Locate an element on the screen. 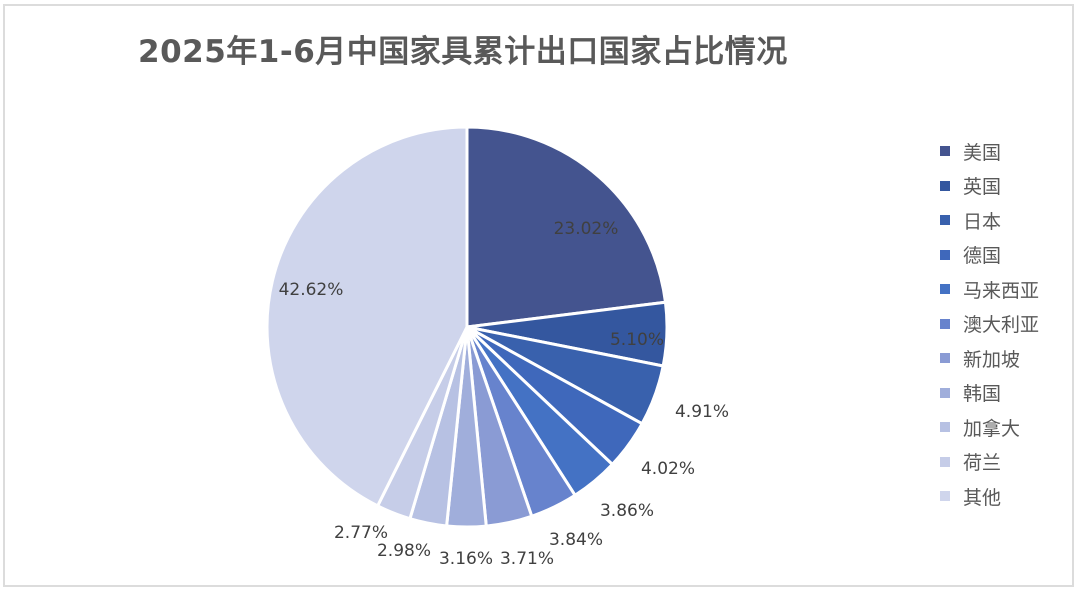 Image resolution: width=1080 pixels, height=593 pixels. legend-label: 加拿大 is located at coordinates (992, 428).